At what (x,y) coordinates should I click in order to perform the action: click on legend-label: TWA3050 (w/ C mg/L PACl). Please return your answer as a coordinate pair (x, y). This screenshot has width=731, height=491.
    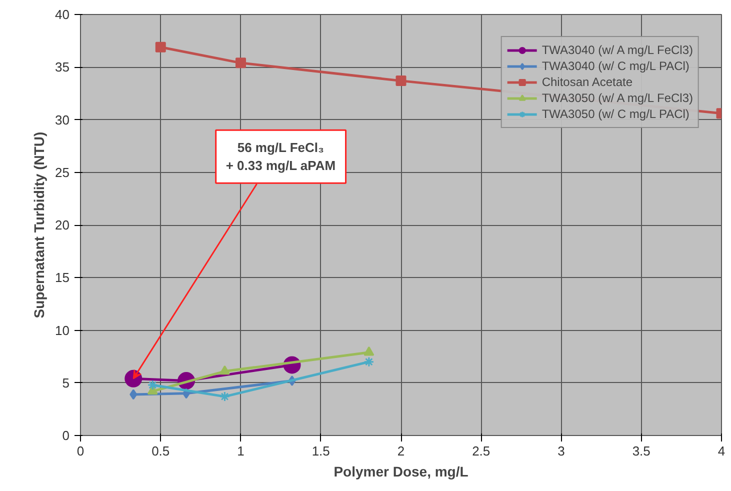
    Looking at the image, I should click on (616, 114).